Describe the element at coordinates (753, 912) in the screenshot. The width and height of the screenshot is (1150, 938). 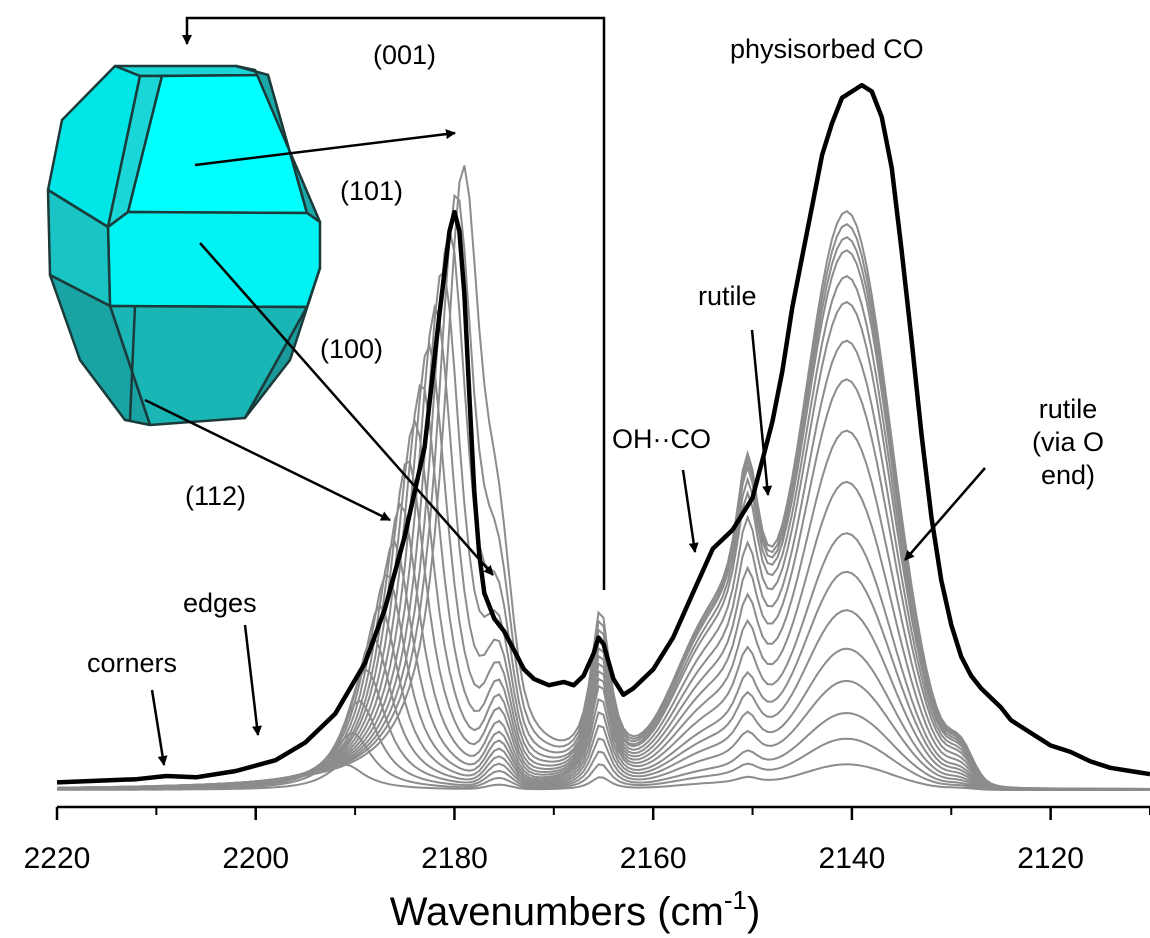
I see `x-axis-title-close: )` at that location.